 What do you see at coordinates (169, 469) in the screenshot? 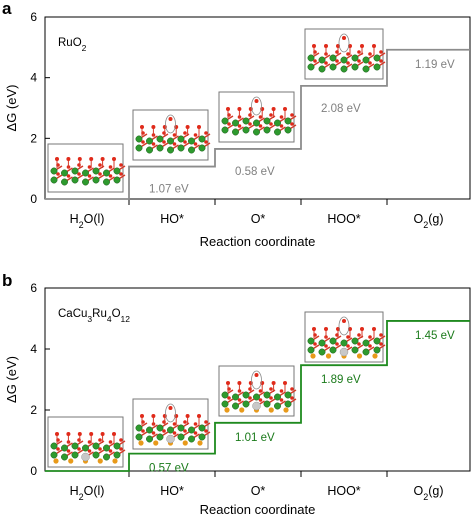
I see `step-energy-label: 0.57 eV` at bounding box center [169, 469].